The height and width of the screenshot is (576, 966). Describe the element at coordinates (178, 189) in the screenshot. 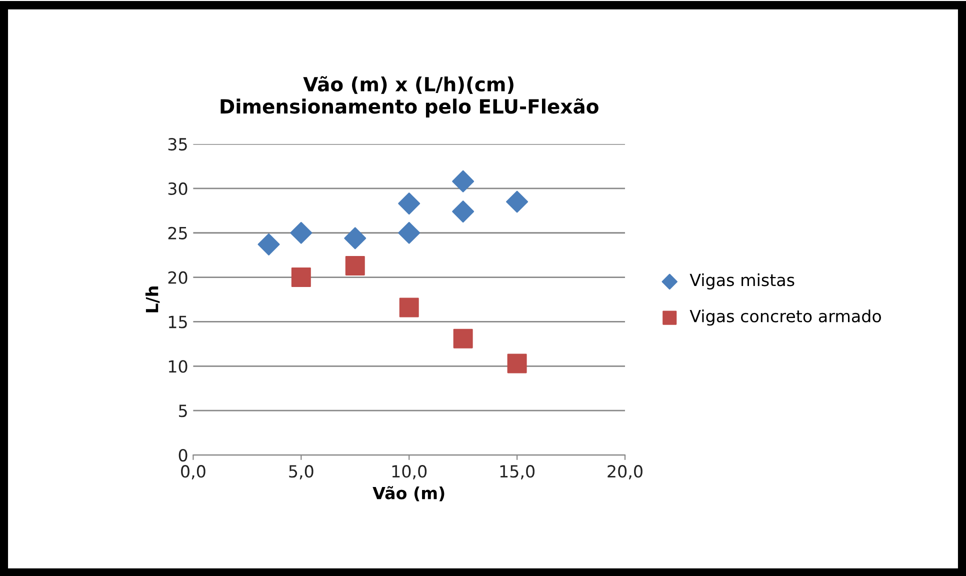

I see `y-tick-label: 30` at that location.